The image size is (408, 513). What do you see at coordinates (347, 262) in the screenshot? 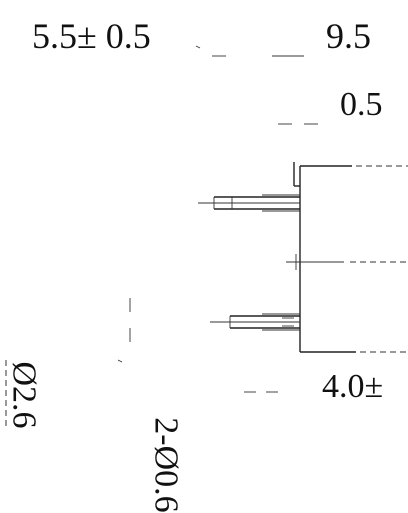
I see `center-line` at bounding box center [347, 262].